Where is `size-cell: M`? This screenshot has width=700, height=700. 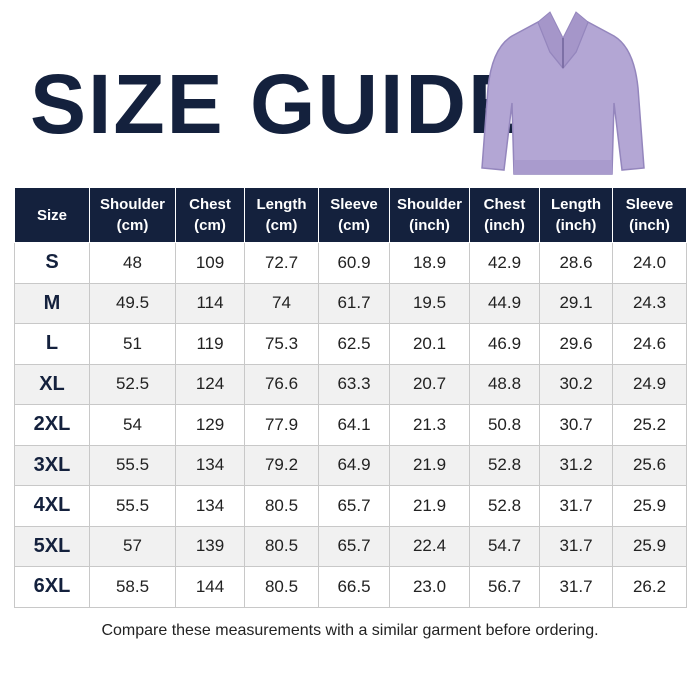
size-cell: M is located at coordinates (52, 303).